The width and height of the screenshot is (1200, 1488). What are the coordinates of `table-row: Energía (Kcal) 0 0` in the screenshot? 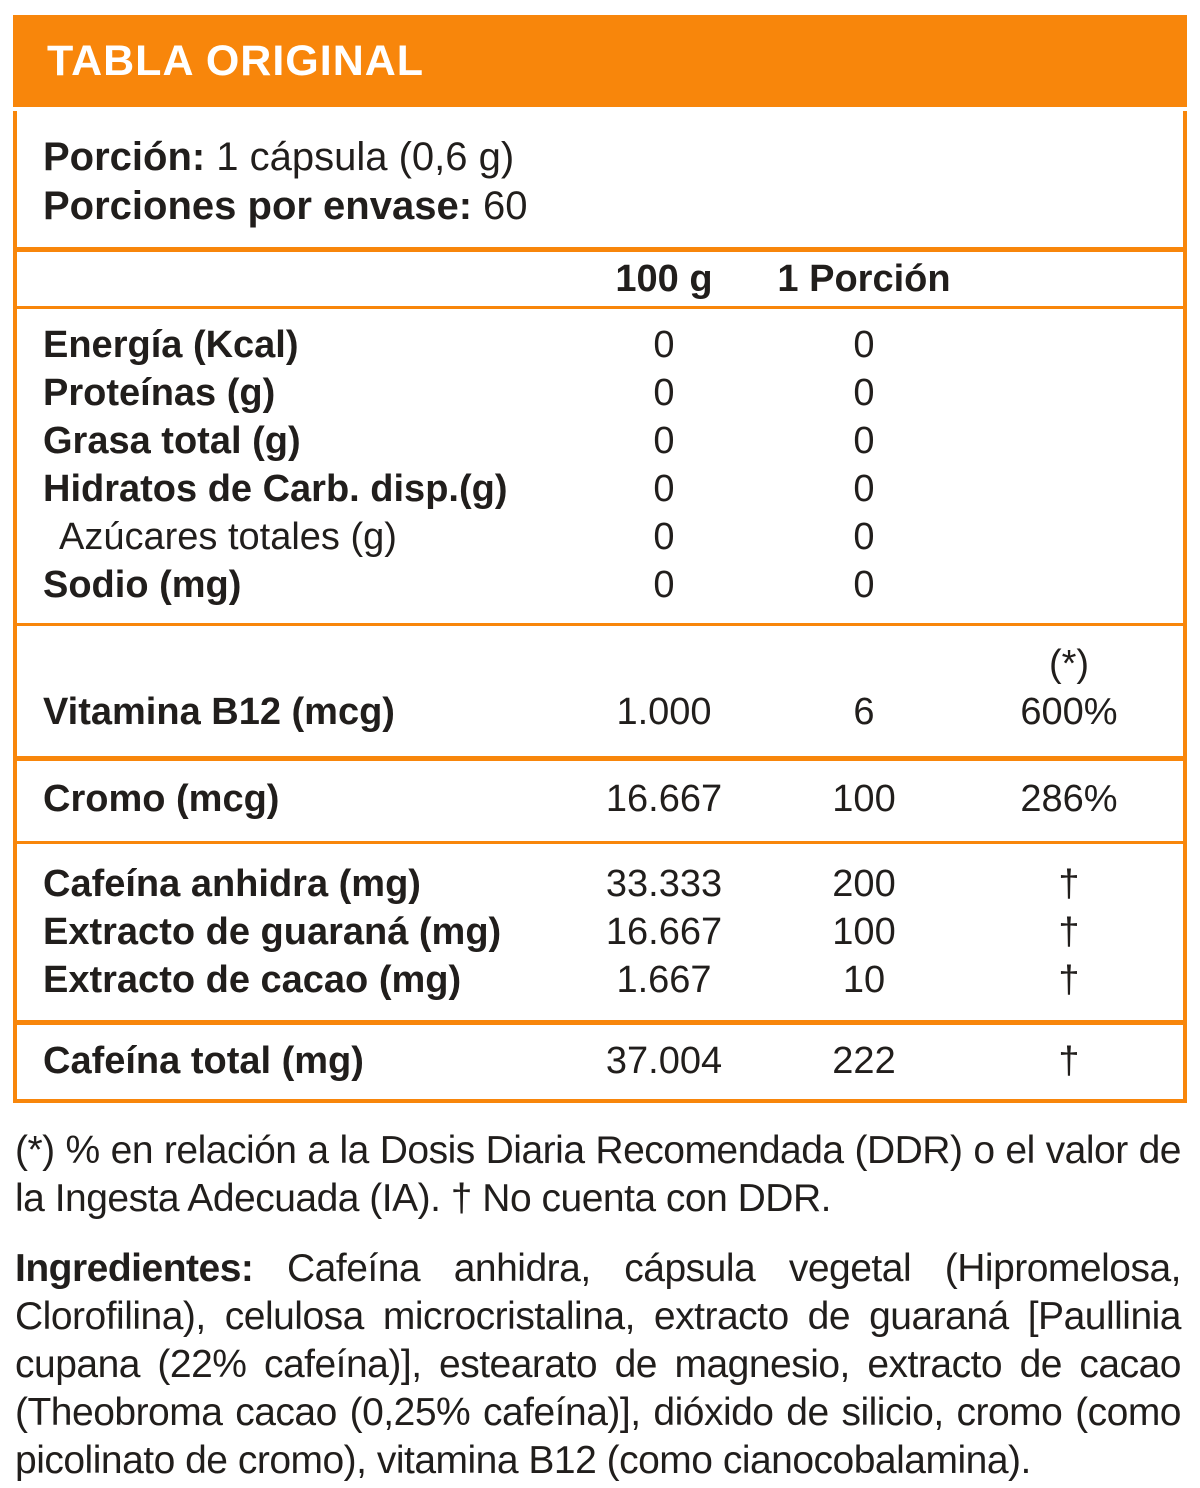 It's located at (601, 345).